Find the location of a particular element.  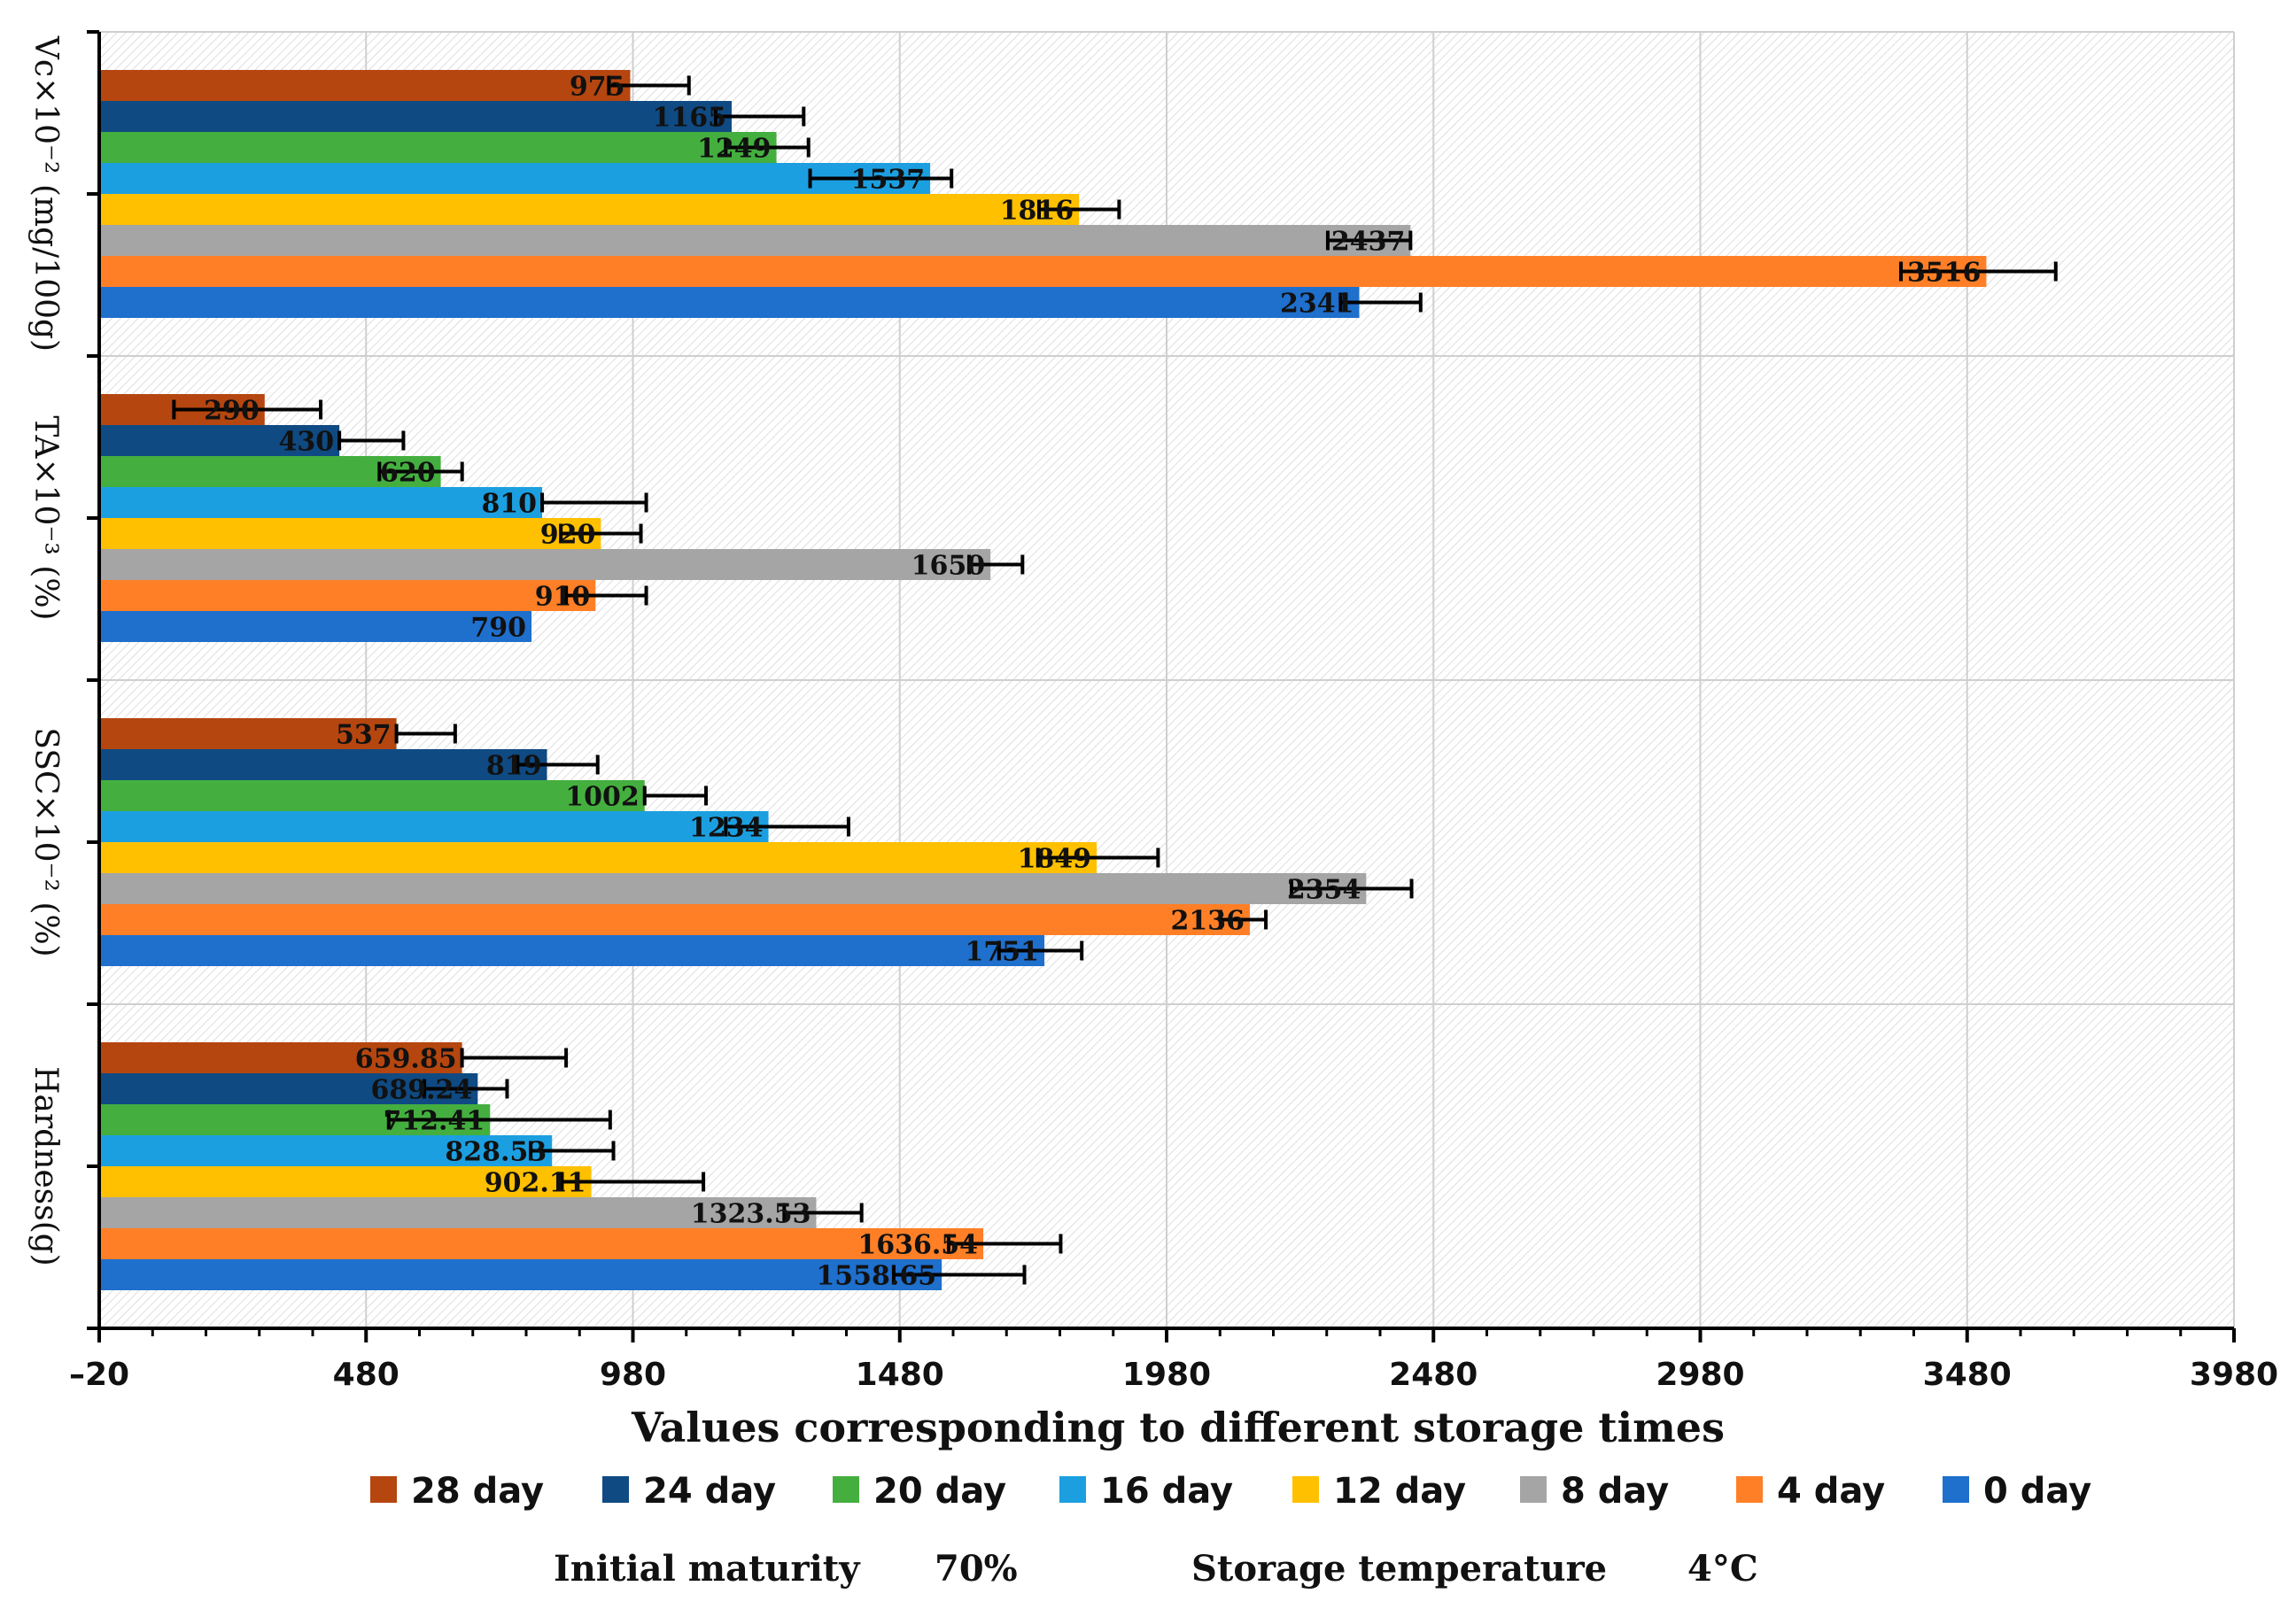

data-label: 2341 is located at coordinates (1317, 304).